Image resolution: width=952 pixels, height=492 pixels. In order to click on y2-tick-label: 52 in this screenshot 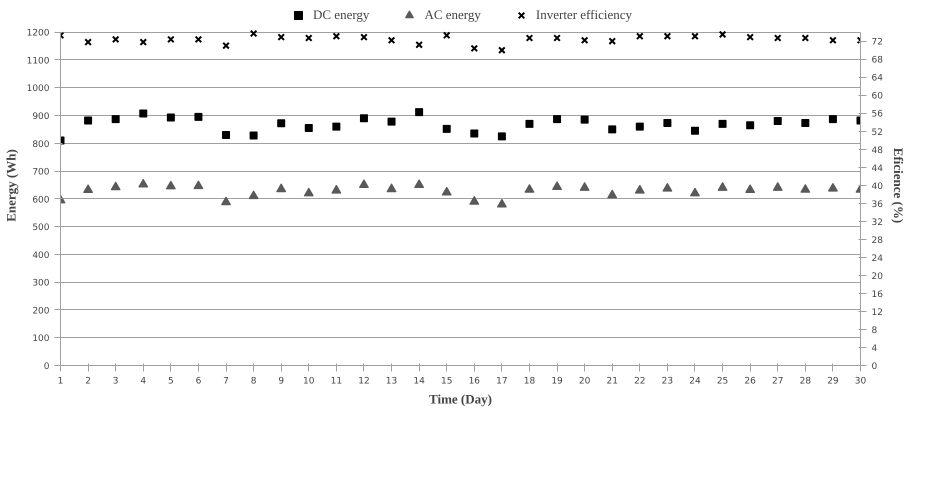, I will do `click(877, 133)`.